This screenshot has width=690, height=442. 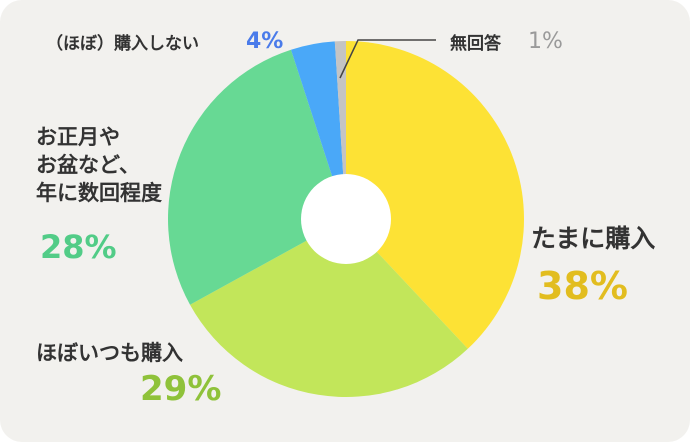 What do you see at coordinates (122, 44) in the screenshot?
I see `label-konyu-shinai: （ほぼ）購入しない` at bounding box center [122, 44].